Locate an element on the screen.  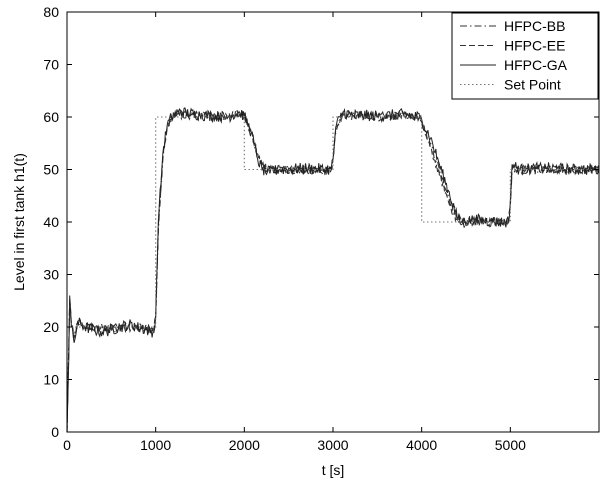
y-tick-label: 30 is located at coordinates (51, 275).